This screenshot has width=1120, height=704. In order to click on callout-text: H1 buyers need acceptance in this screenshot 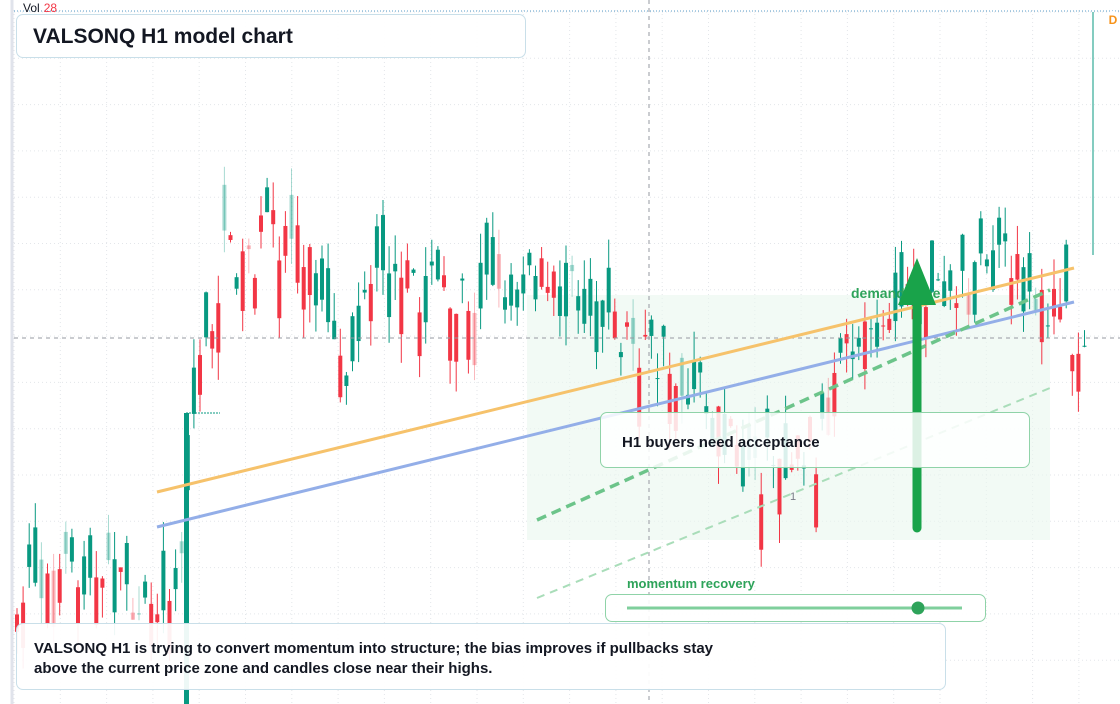, I will do `click(721, 442)`.